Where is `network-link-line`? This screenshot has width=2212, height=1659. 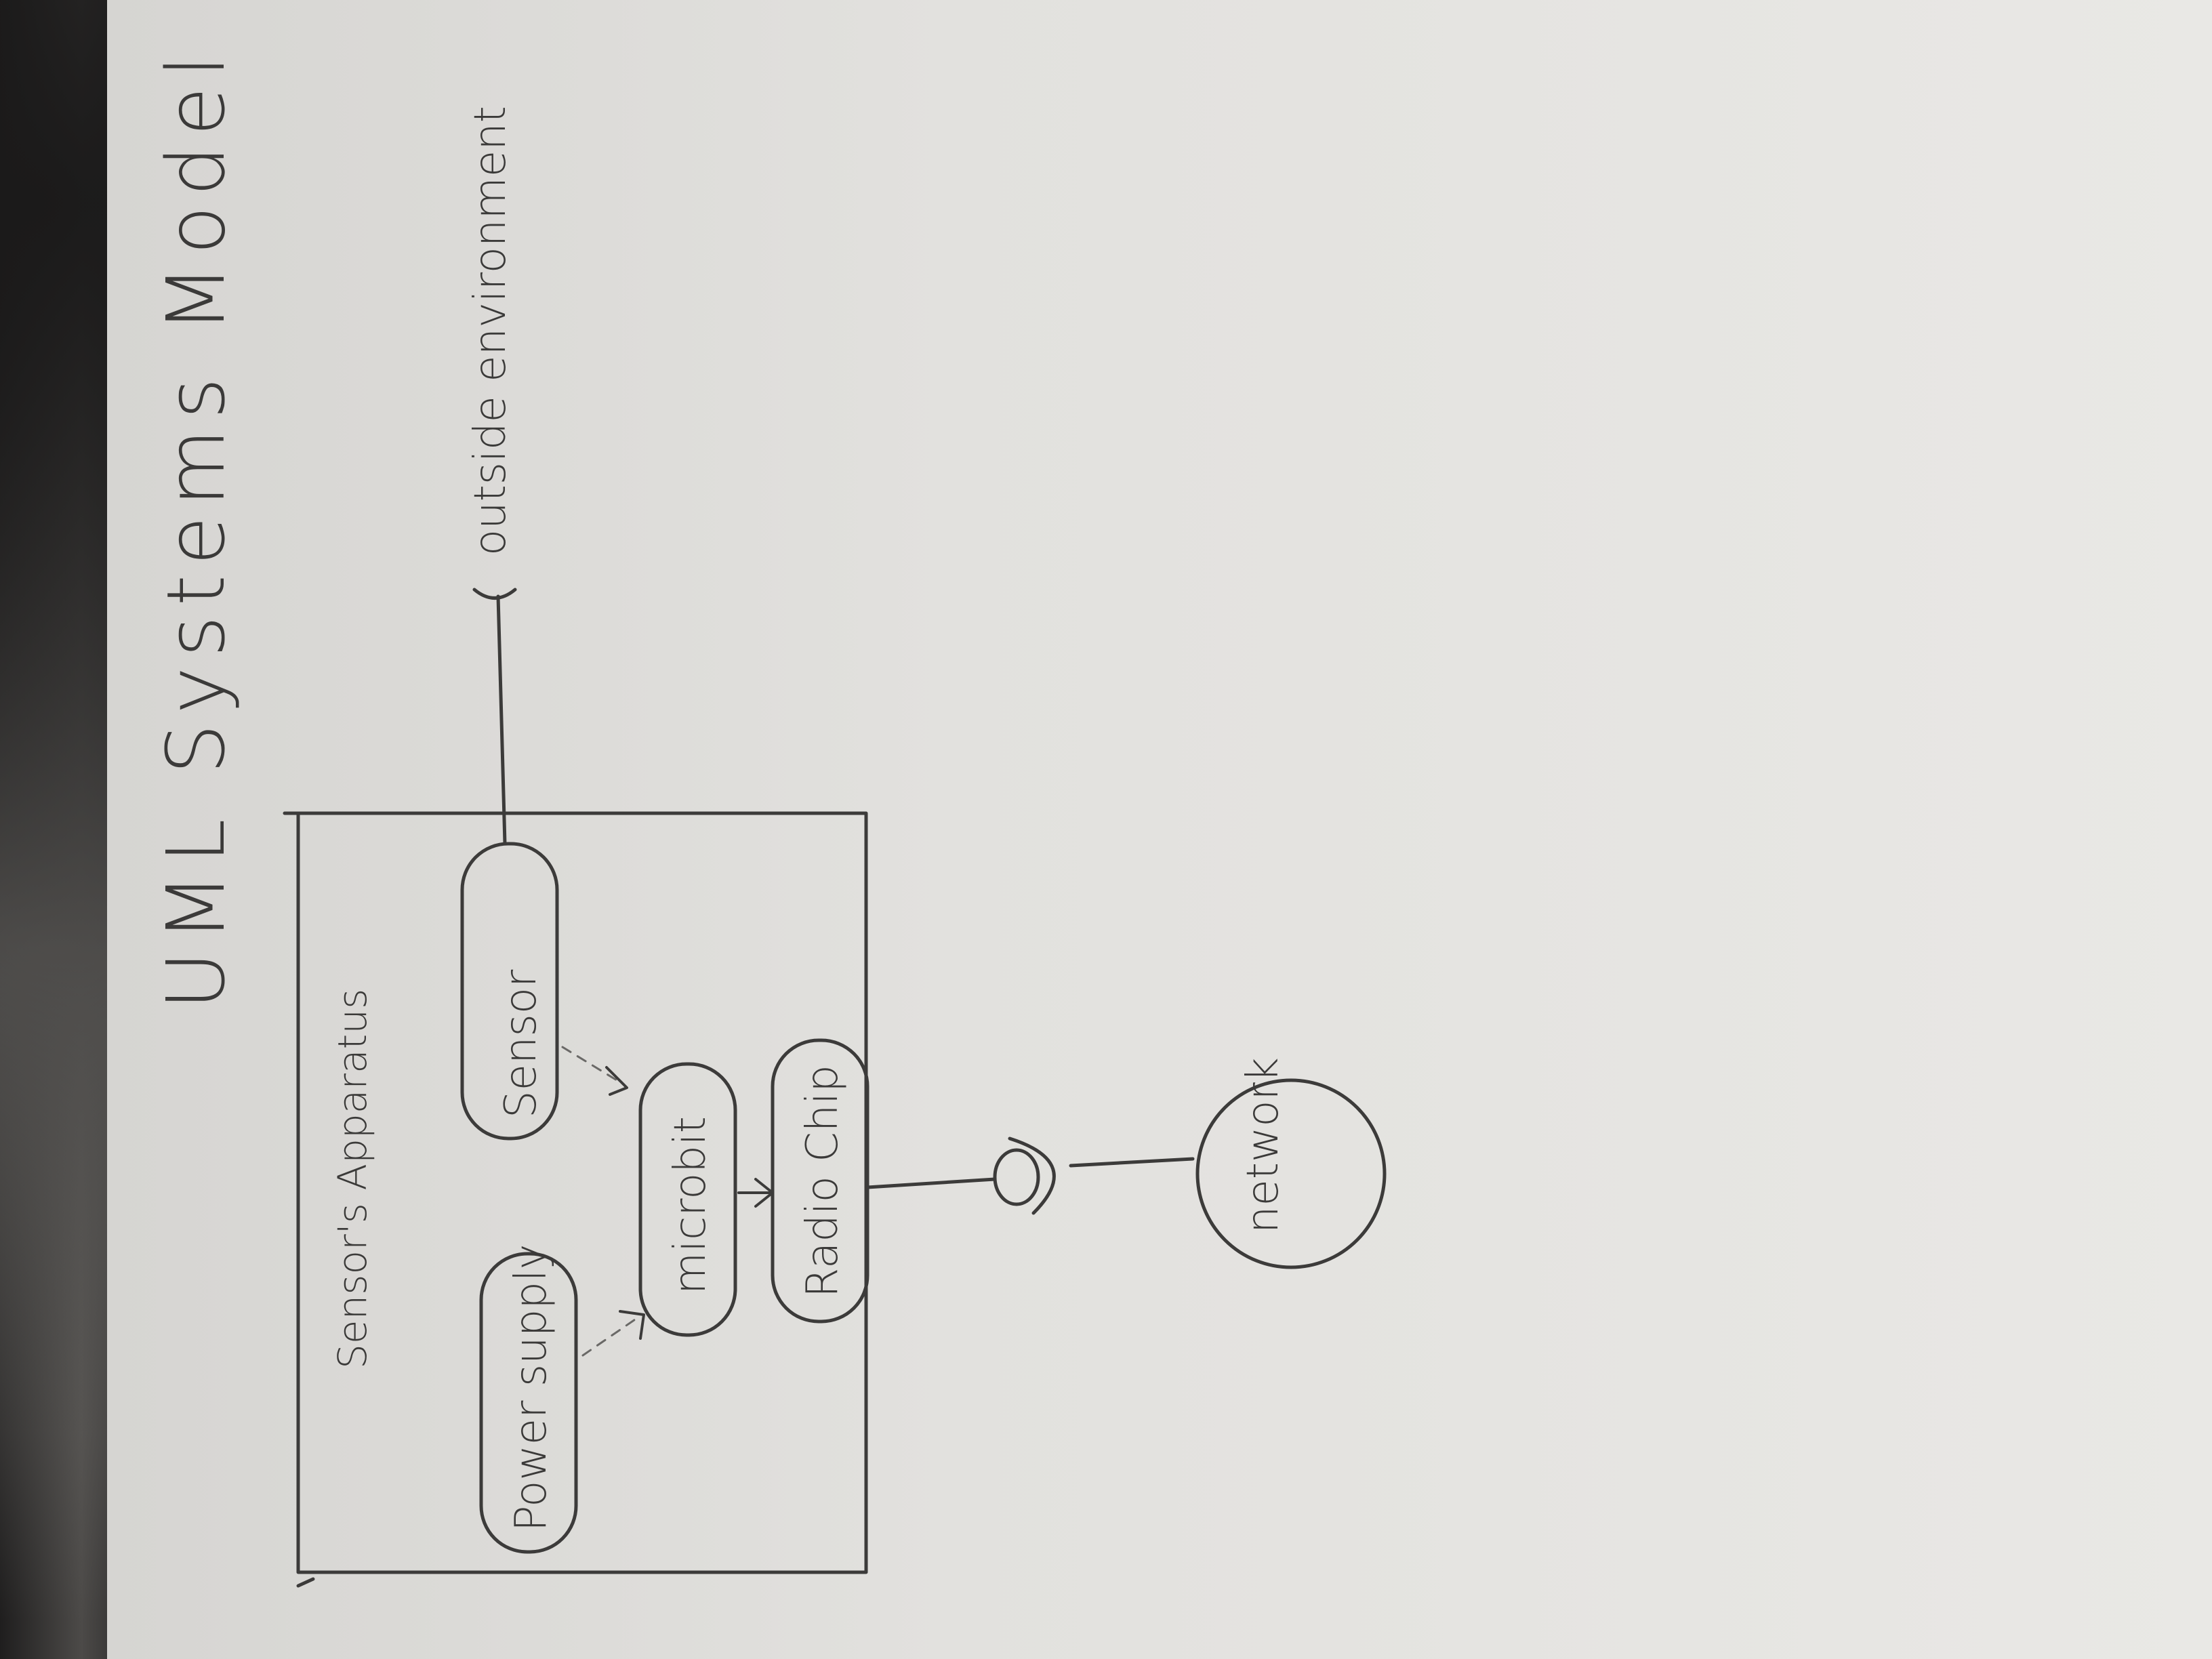
network-link-line is located at coordinates (1132, 1162).